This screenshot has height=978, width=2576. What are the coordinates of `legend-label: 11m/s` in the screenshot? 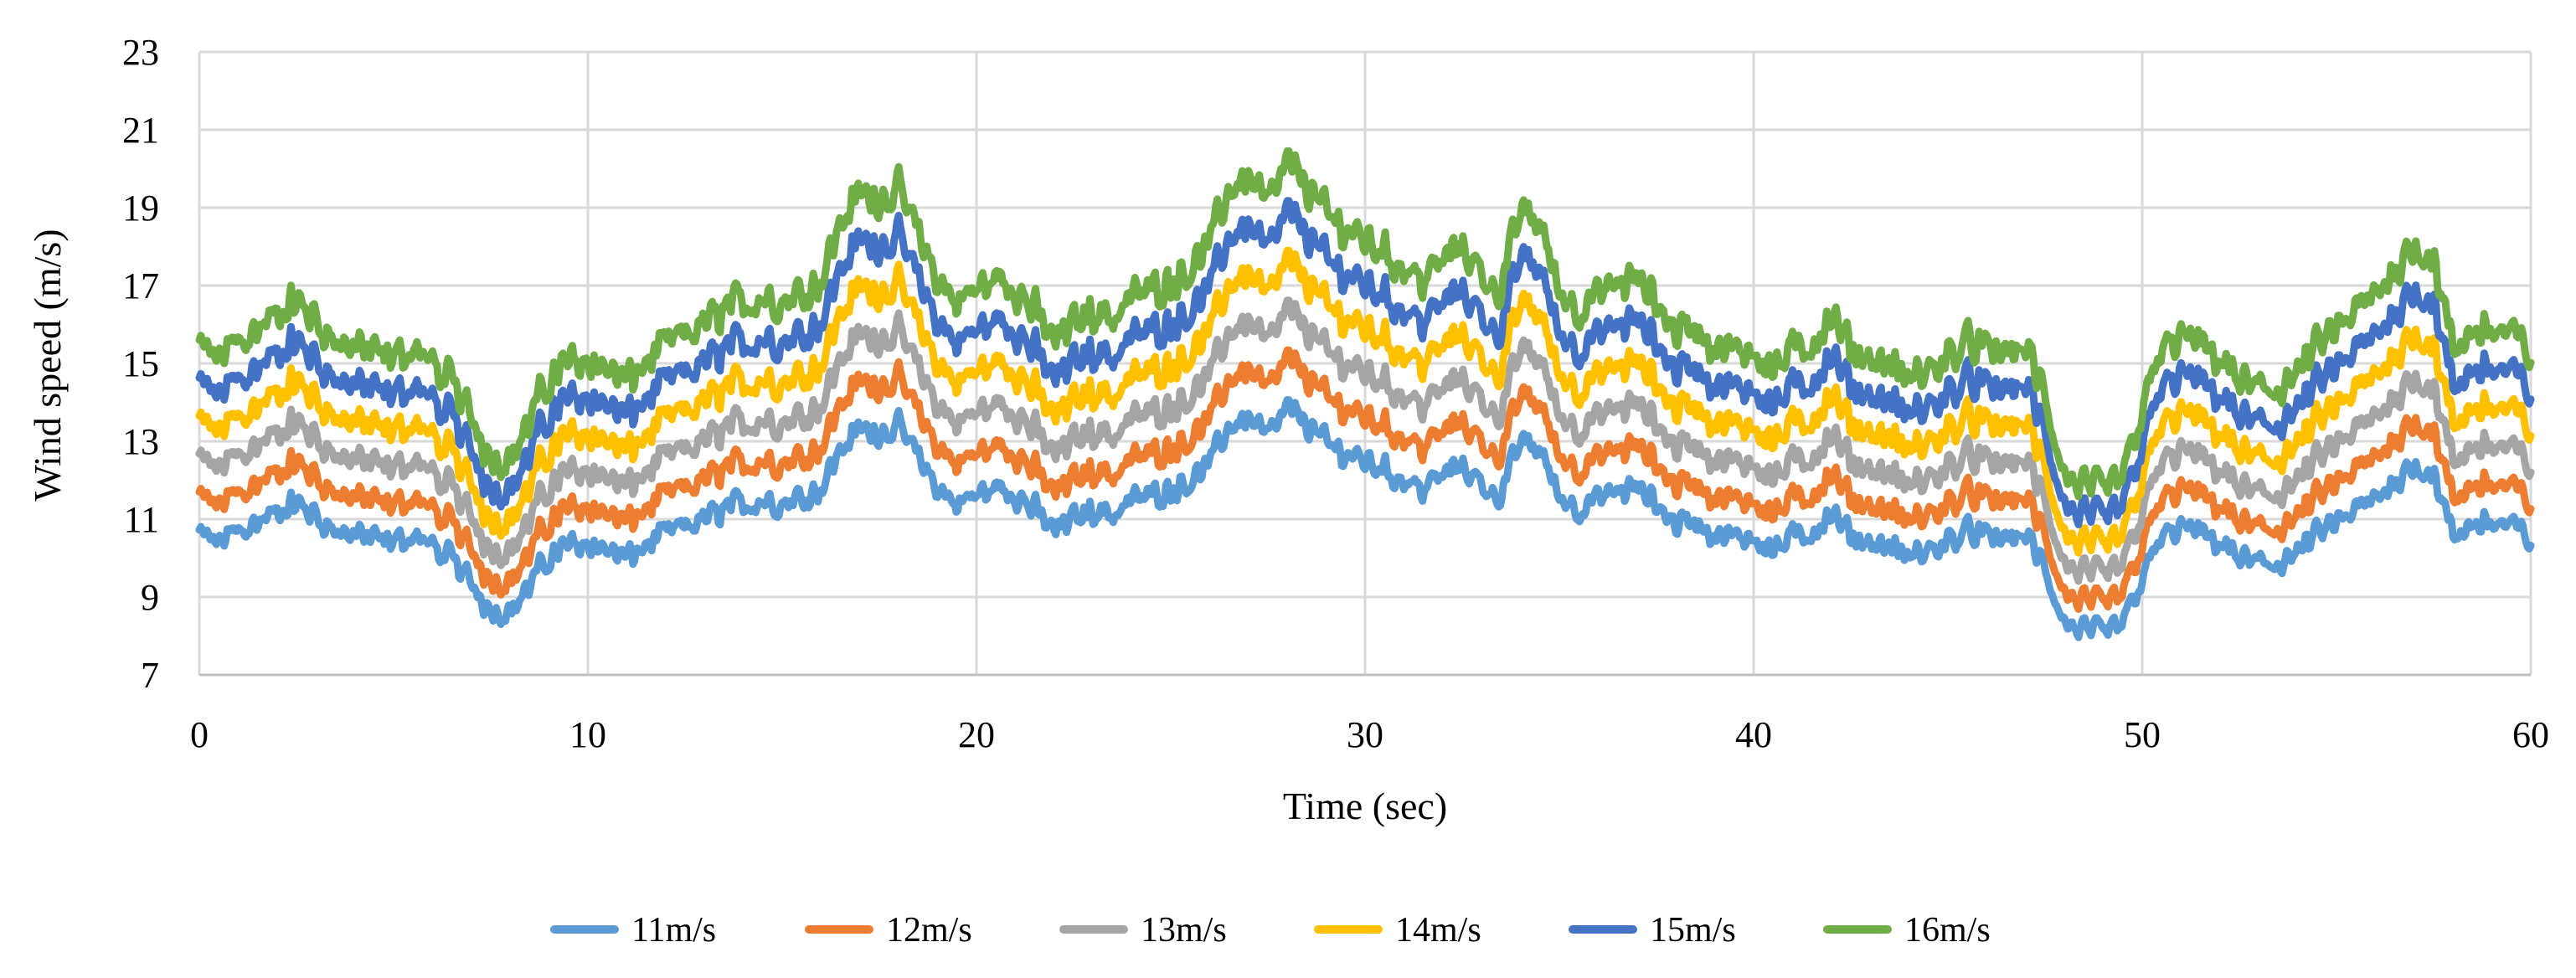 It's located at (673, 930).